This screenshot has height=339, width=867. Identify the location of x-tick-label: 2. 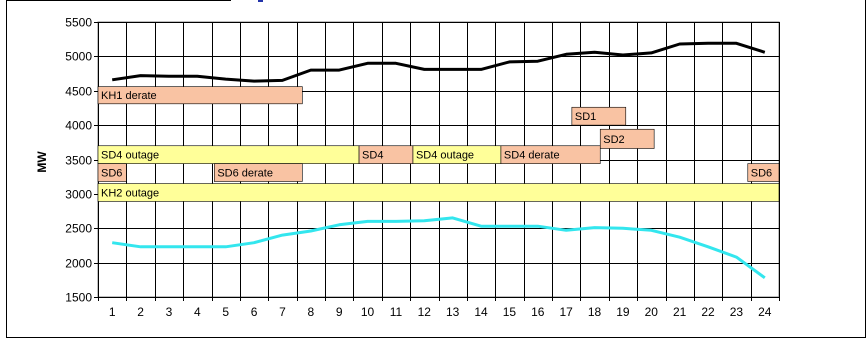
(140, 312).